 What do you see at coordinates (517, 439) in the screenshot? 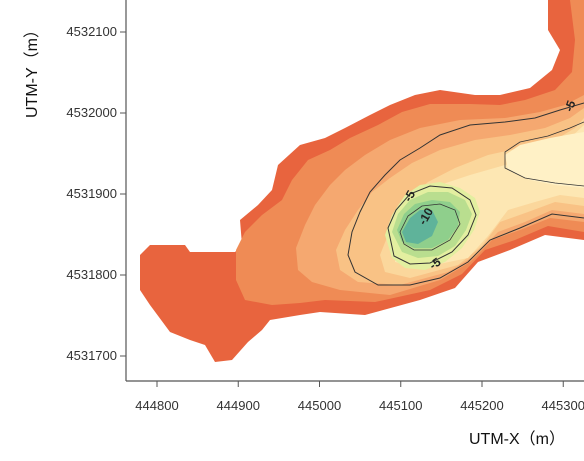
I see `x-axis-title: UTM-X（m）` at bounding box center [517, 439].